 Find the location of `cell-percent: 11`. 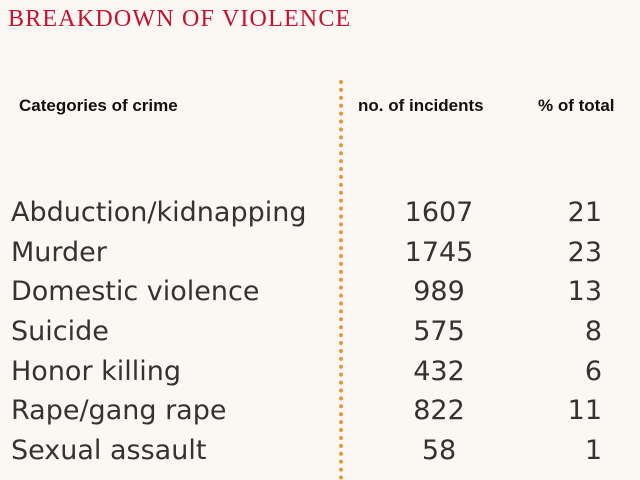

cell-percent: 11 is located at coordinates (584, 411).